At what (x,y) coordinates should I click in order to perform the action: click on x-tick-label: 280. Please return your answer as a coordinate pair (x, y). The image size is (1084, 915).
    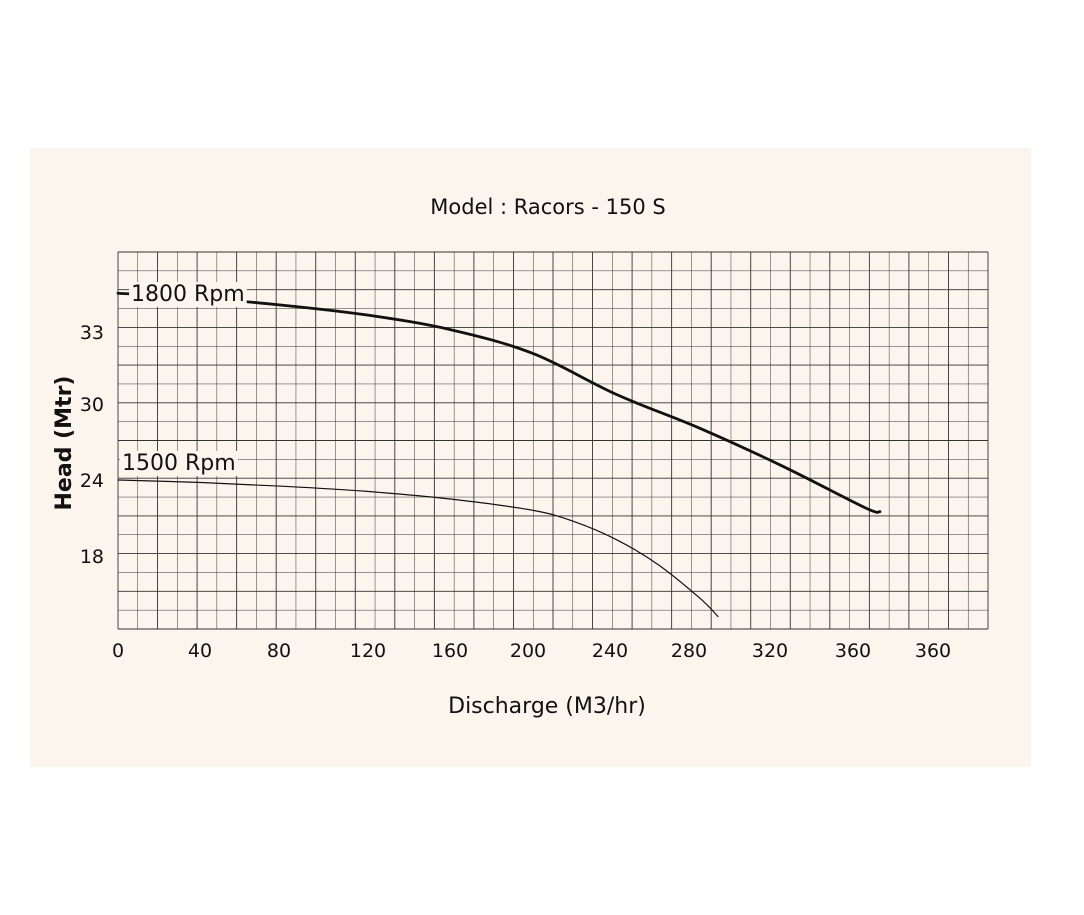
    Looking at the image, I should click on (689, 651).